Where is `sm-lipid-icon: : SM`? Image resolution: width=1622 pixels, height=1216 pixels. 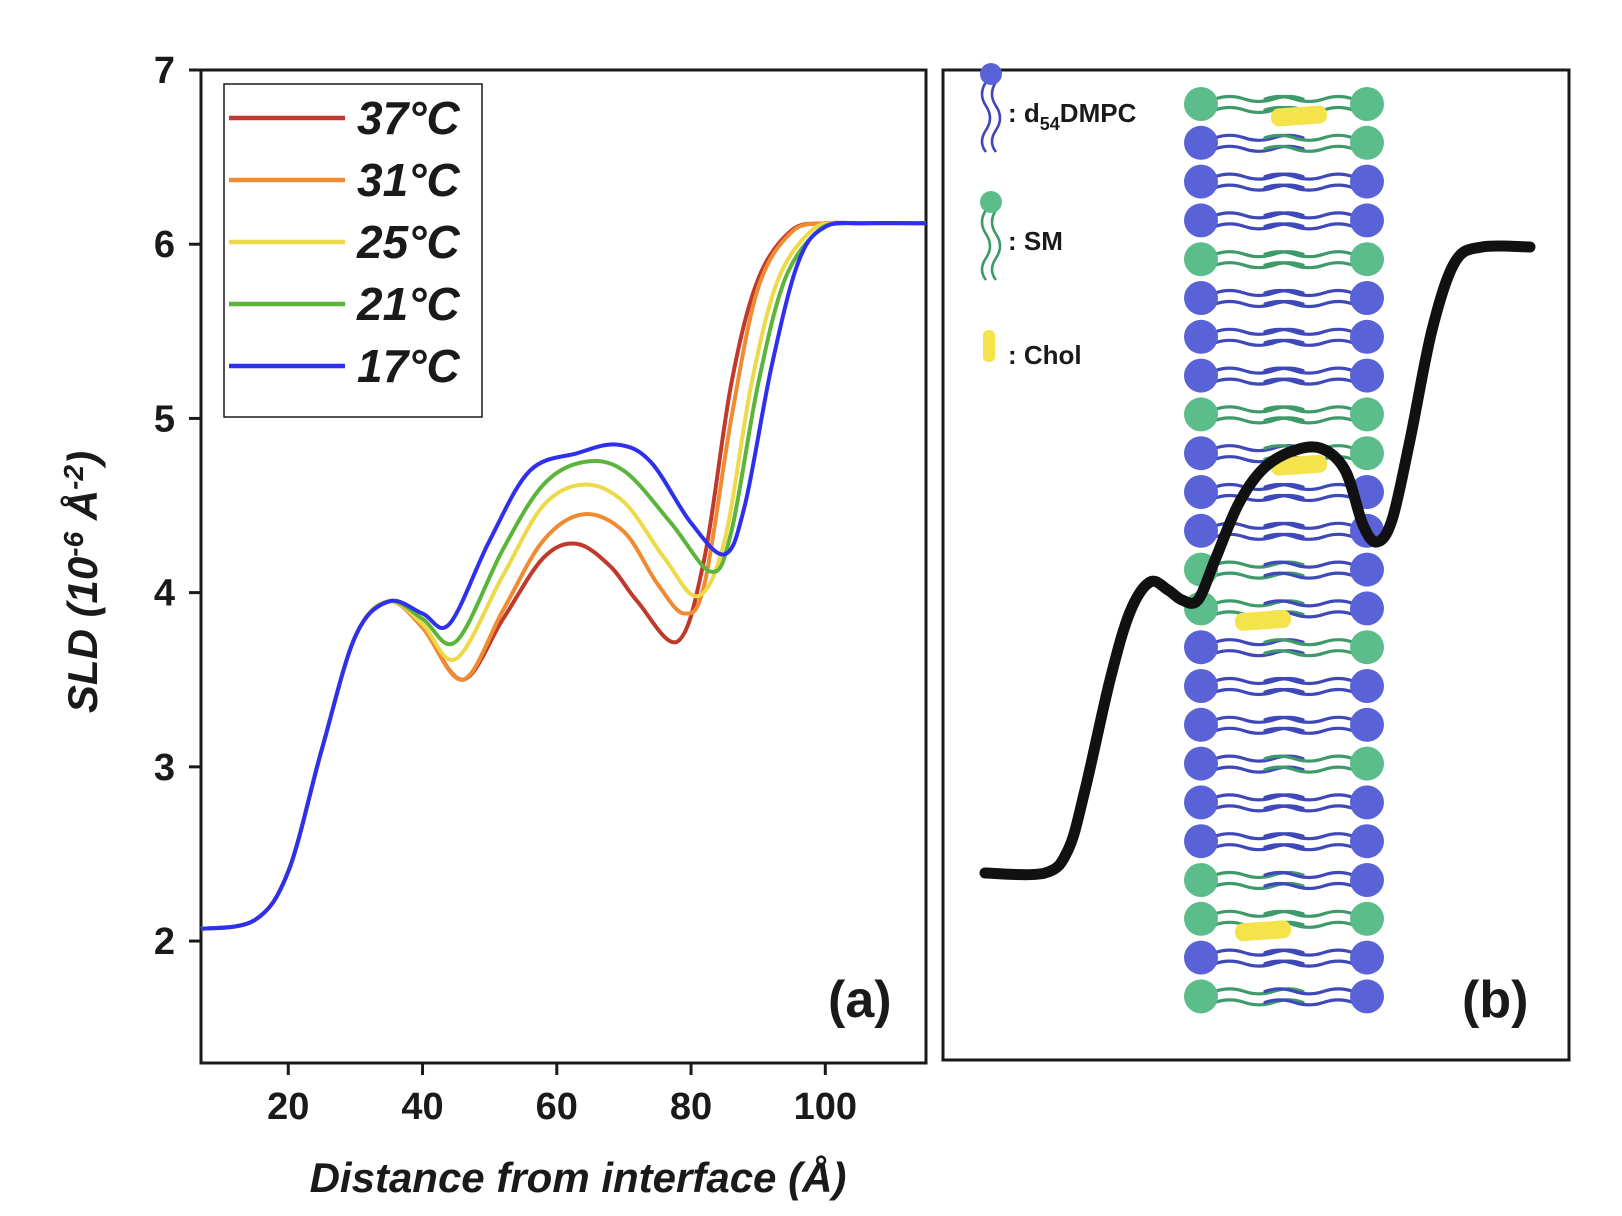
sm-lipid-icon: : SM is located at coordinates (1021, 236).